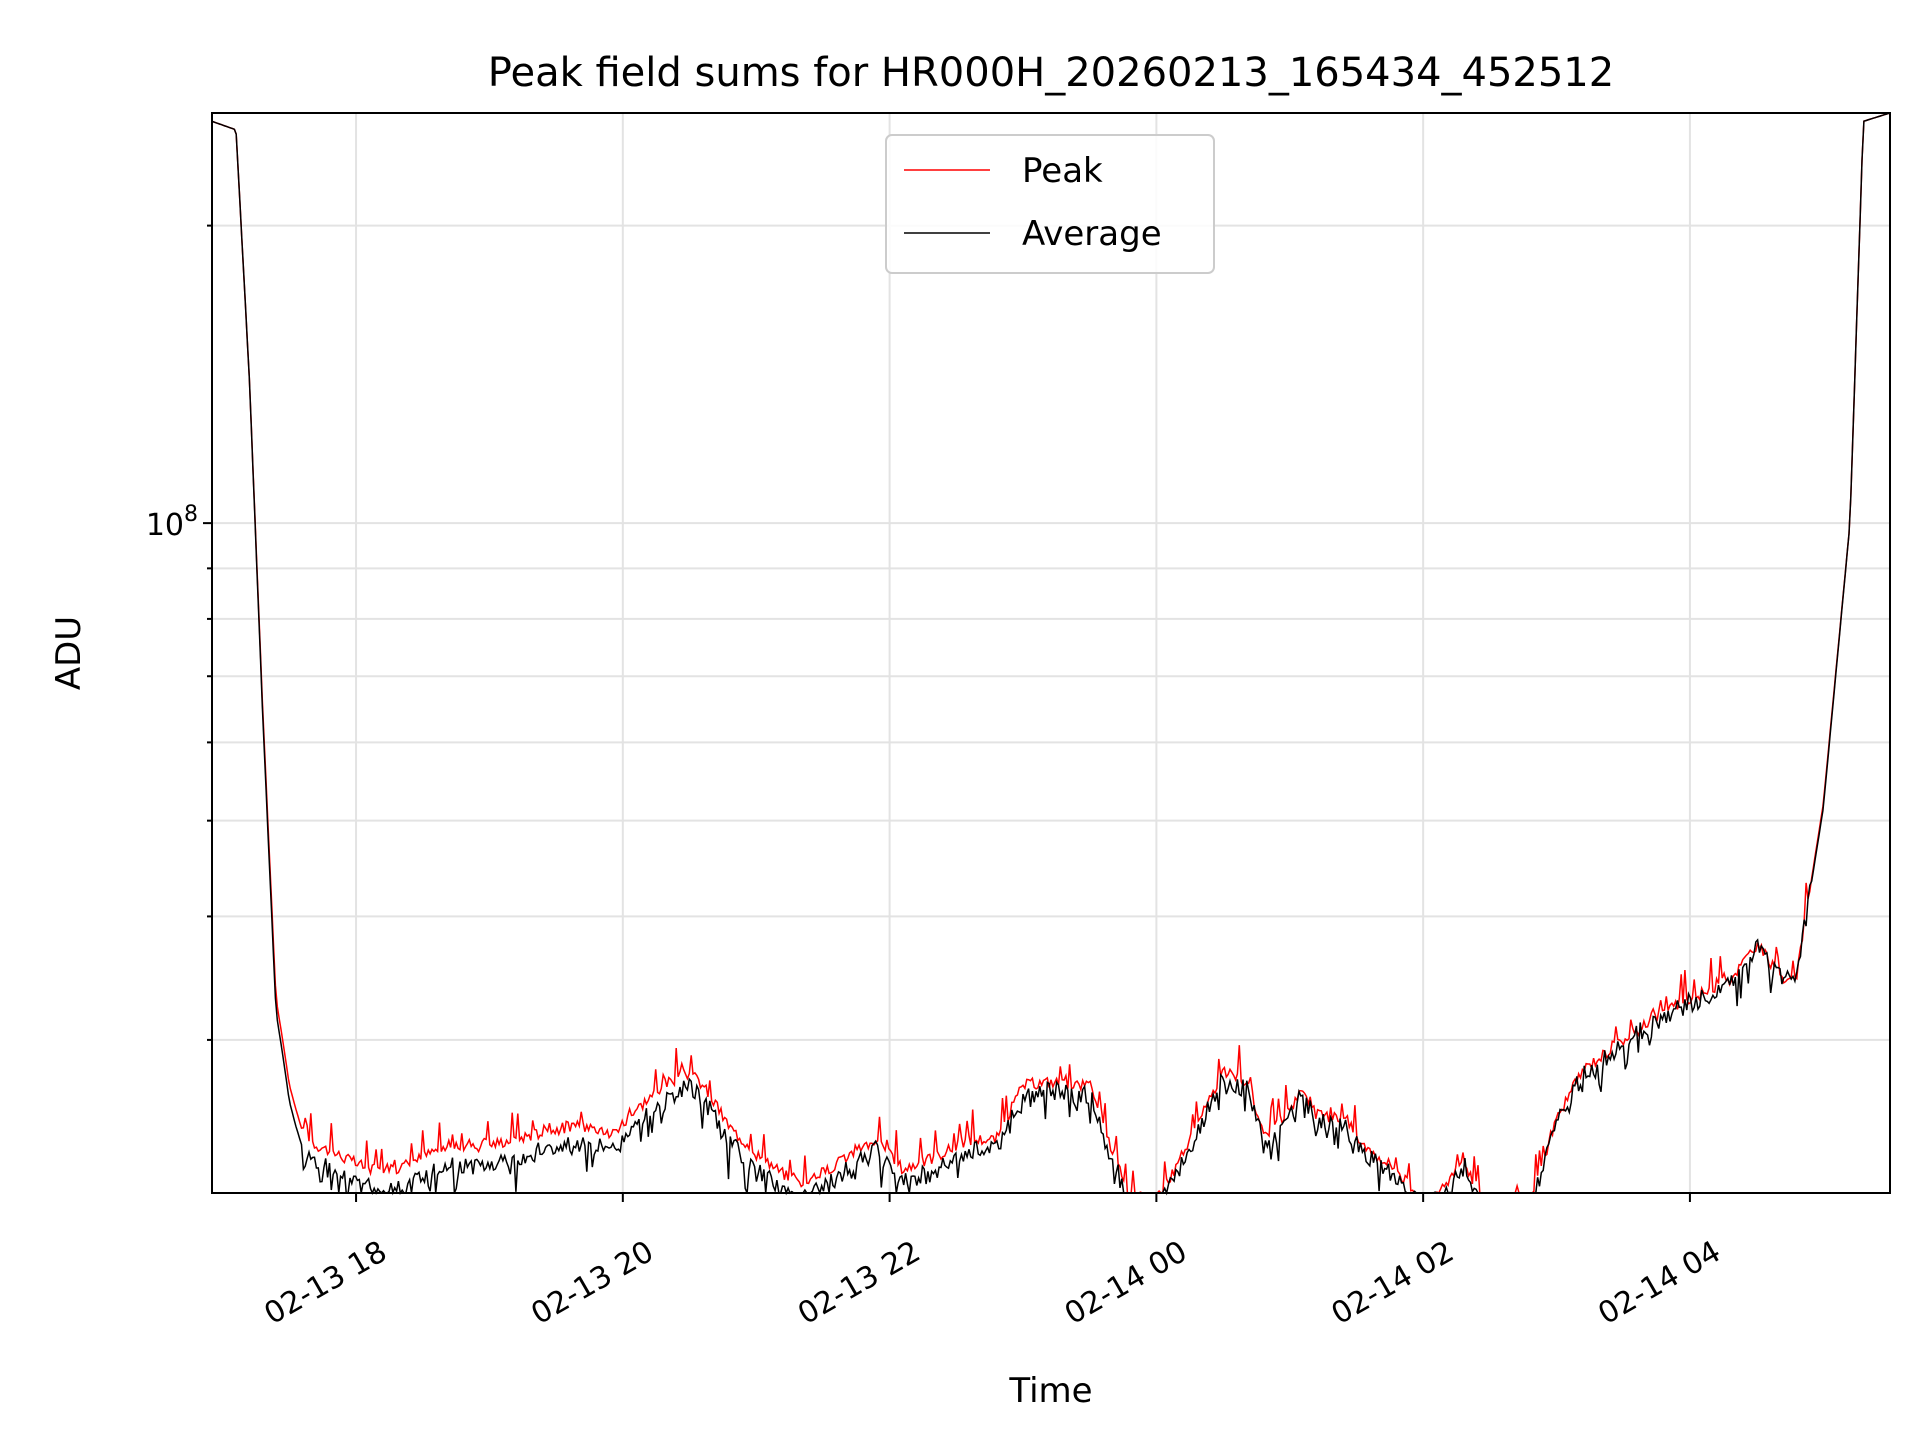 The width and height of the screenshot is (1920, 1440). Describe the element at coordinates (1050, 1391) in the screenshot. I see `x-axis-label: Time` at that location.